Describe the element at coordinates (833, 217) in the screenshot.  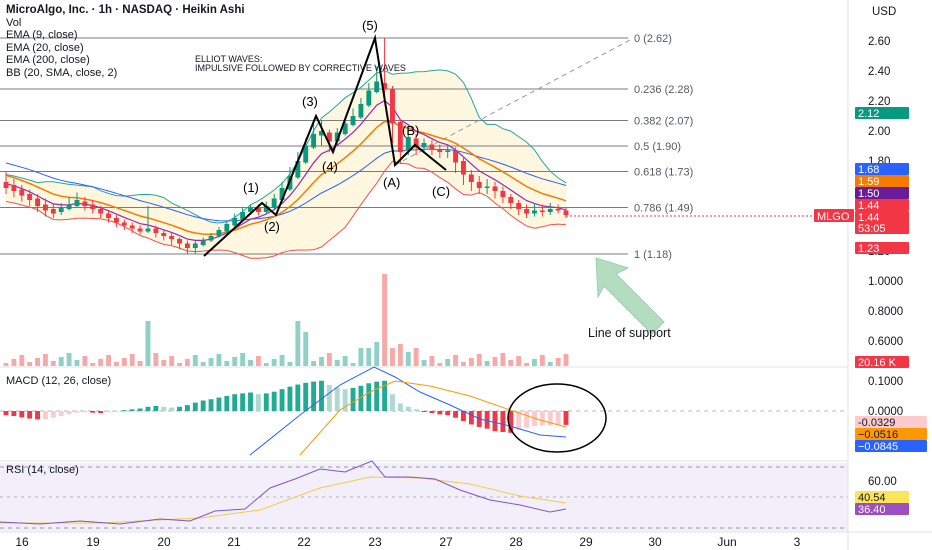
I see `ticker-badge-text: MLGO` at that location.